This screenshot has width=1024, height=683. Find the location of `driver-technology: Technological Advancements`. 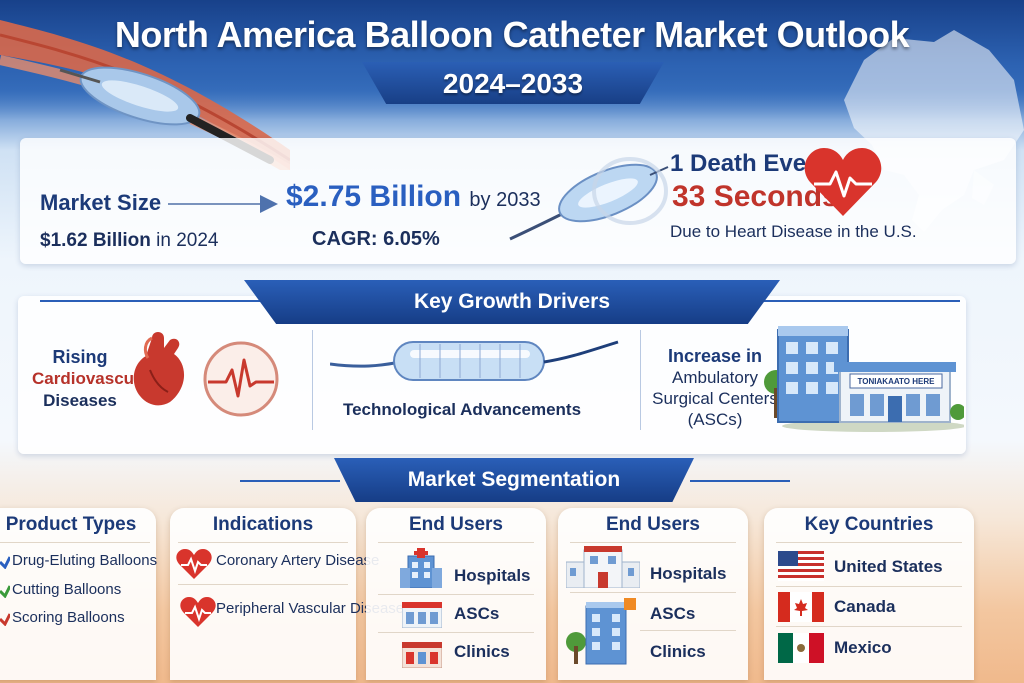

driver-technology: Technological Advancements is located at coordinates (462, 409).